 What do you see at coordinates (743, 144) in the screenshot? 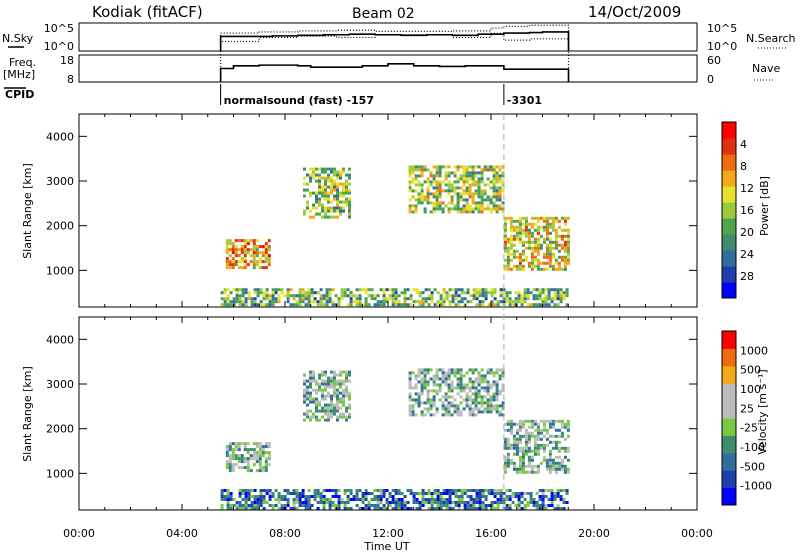
I see `colorbar-tick-0: 4` at bounding box center [743, 144].